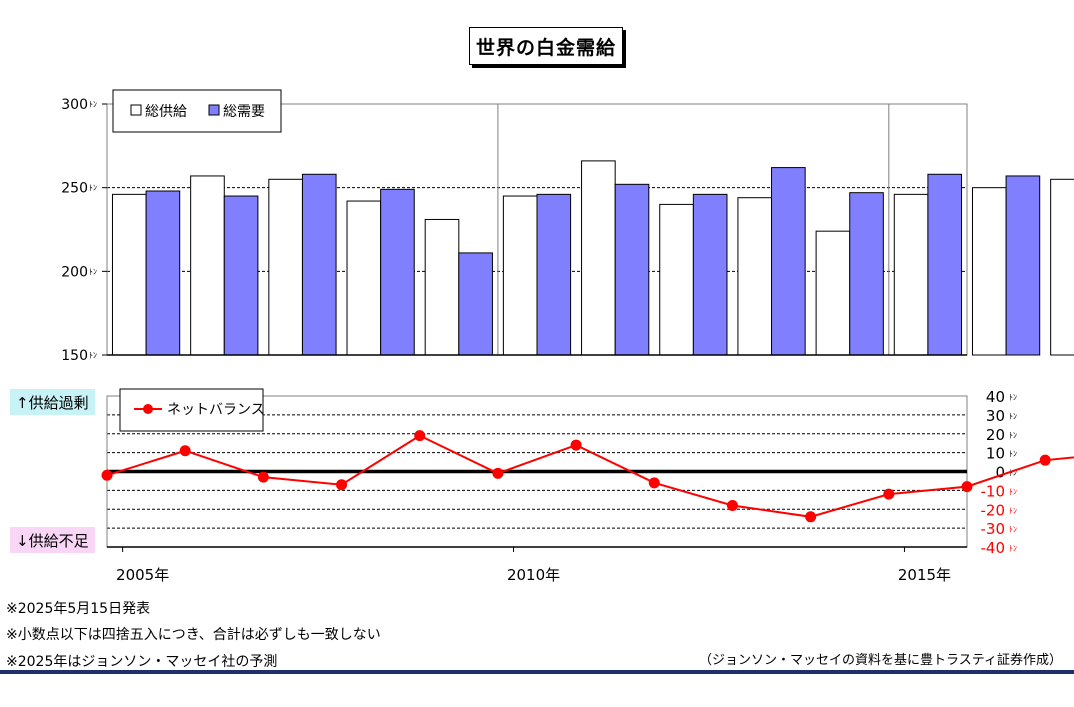 Image resolution: width=1074 pixels, height=707 pixels. What do you see at coordinates (74, 272) in the screenshot?
I see `bar-y-tick-label: 200` at bounding box center [74, 272].